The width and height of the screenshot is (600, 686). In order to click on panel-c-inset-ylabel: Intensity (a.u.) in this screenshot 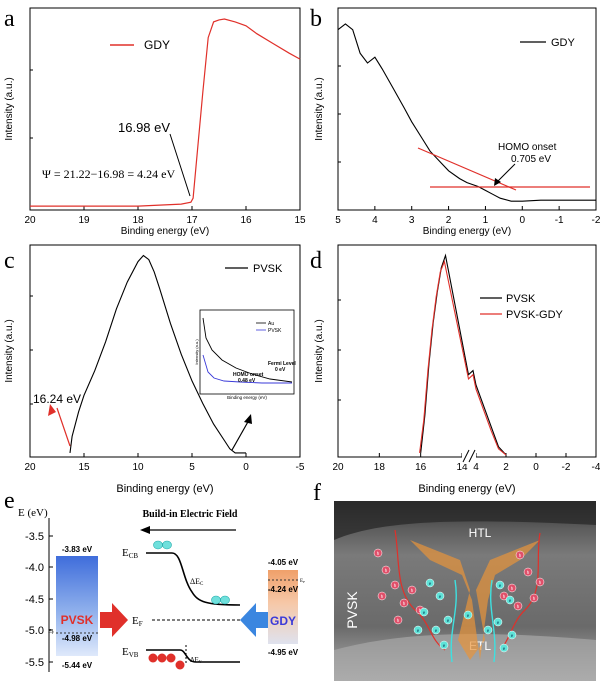, I will do `click(196, 352)`.